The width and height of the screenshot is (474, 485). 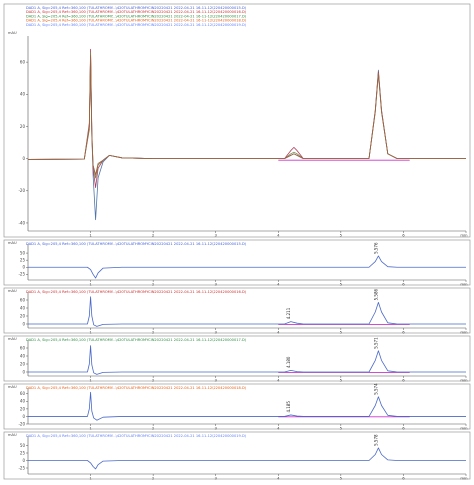 What do you see at coordinates (288, 407) in the screenshot?
I see `peak-label: 4.185` at bounding box center [288, 407].